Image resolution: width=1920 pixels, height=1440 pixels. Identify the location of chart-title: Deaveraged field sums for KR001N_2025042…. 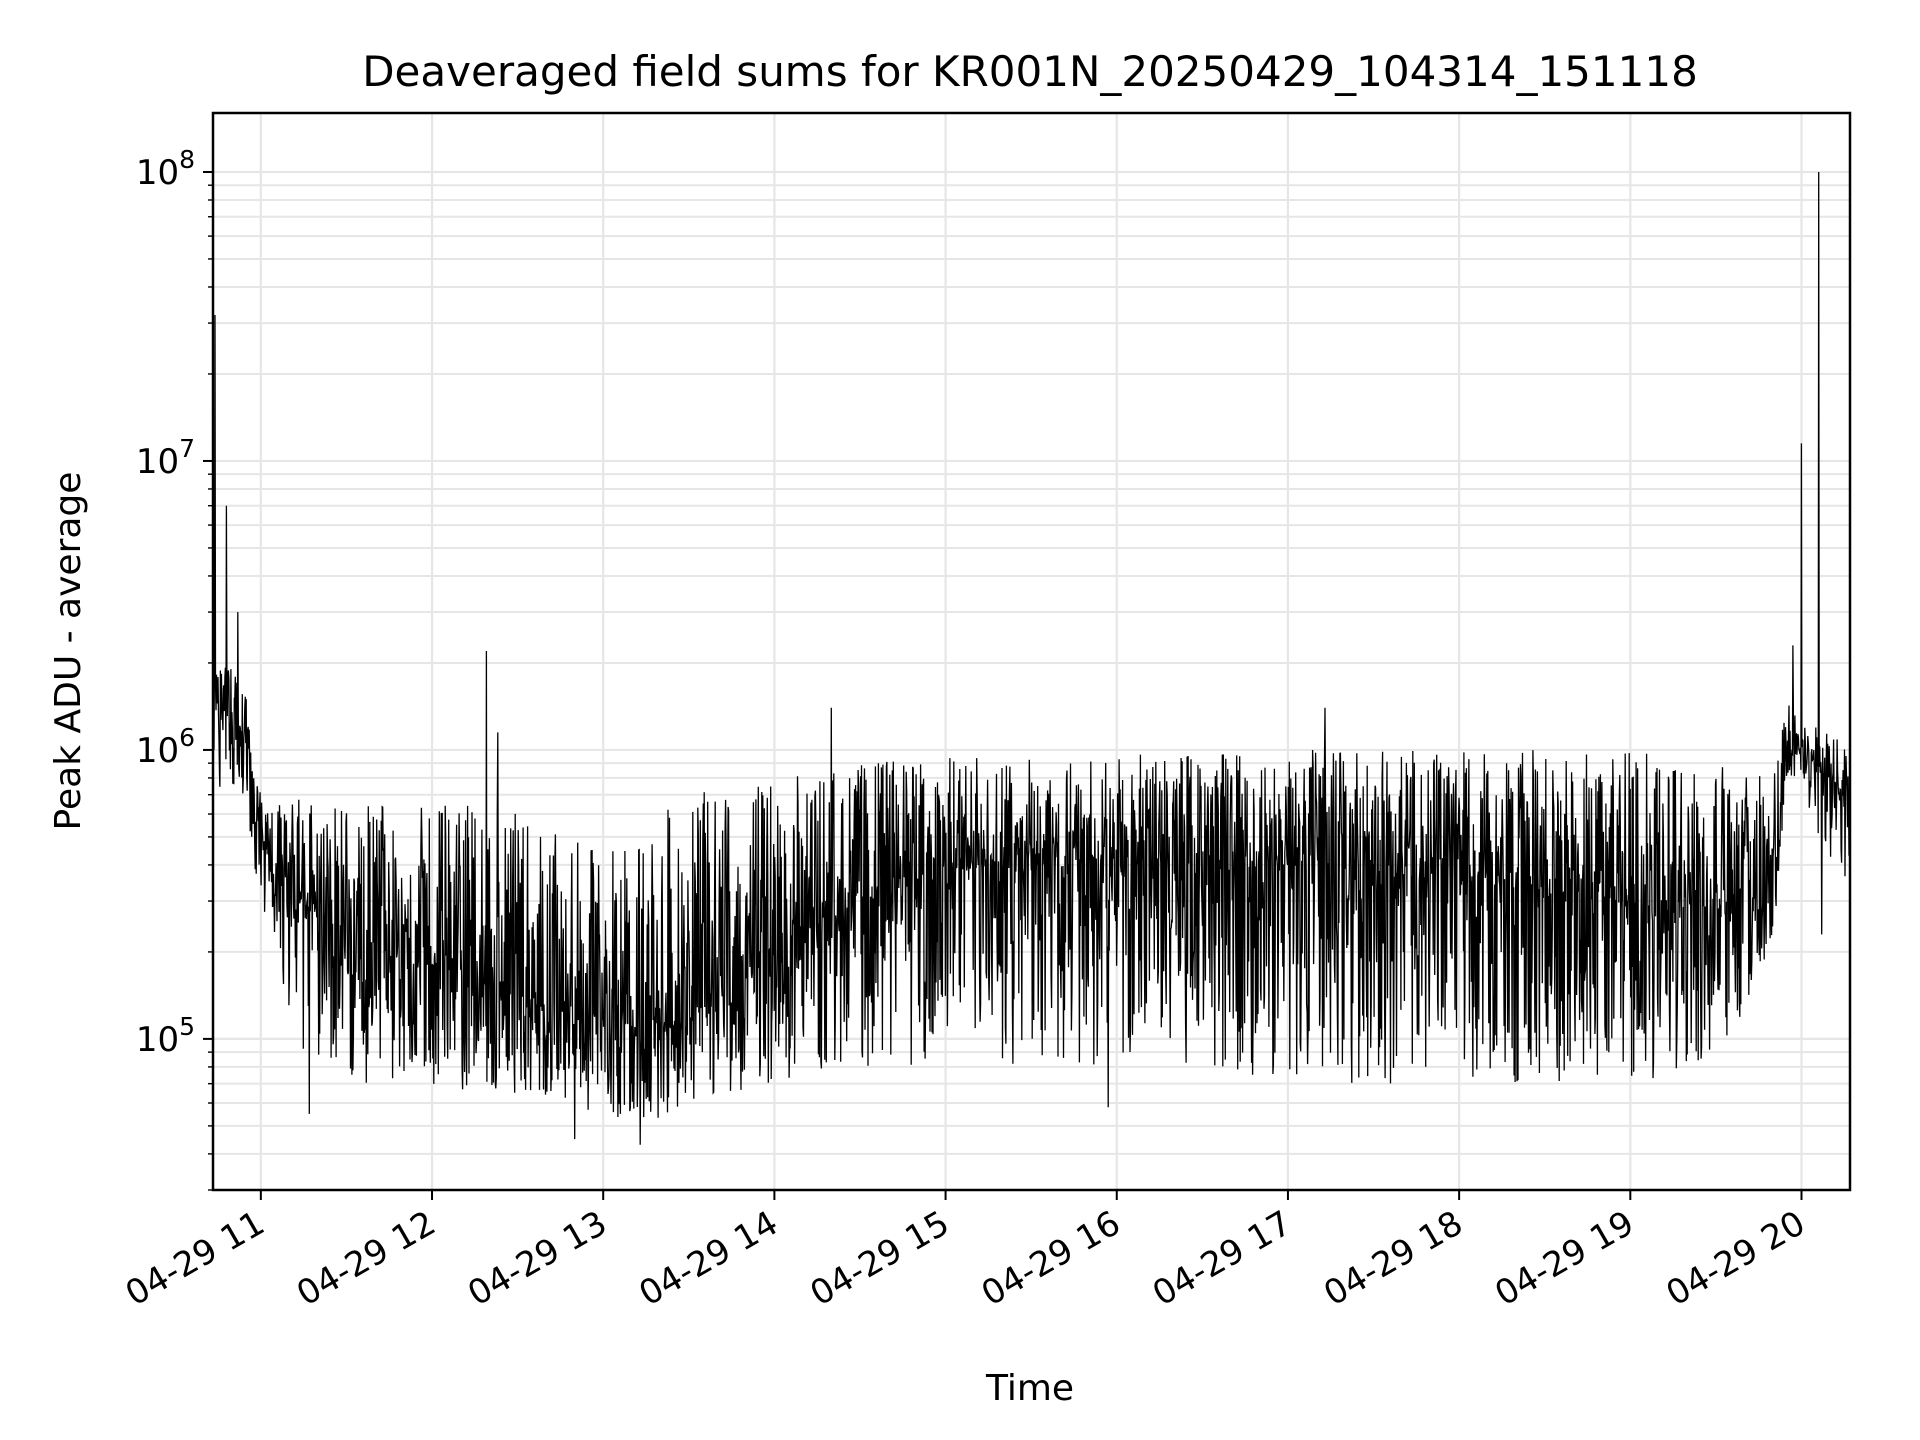
(1030, 71).